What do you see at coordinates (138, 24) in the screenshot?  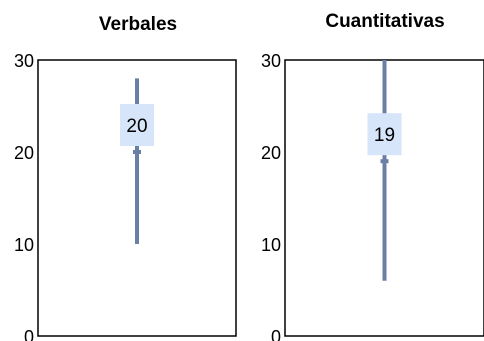 I see `chart-title: Verbales` at bounding box center [138, 24].